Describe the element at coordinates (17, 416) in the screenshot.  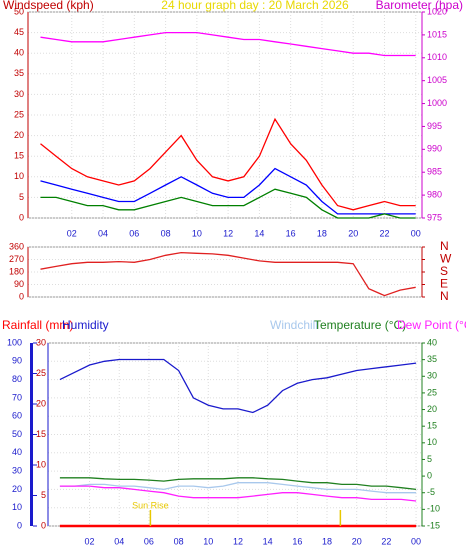
I see `y-tick-label: 60` at that location.